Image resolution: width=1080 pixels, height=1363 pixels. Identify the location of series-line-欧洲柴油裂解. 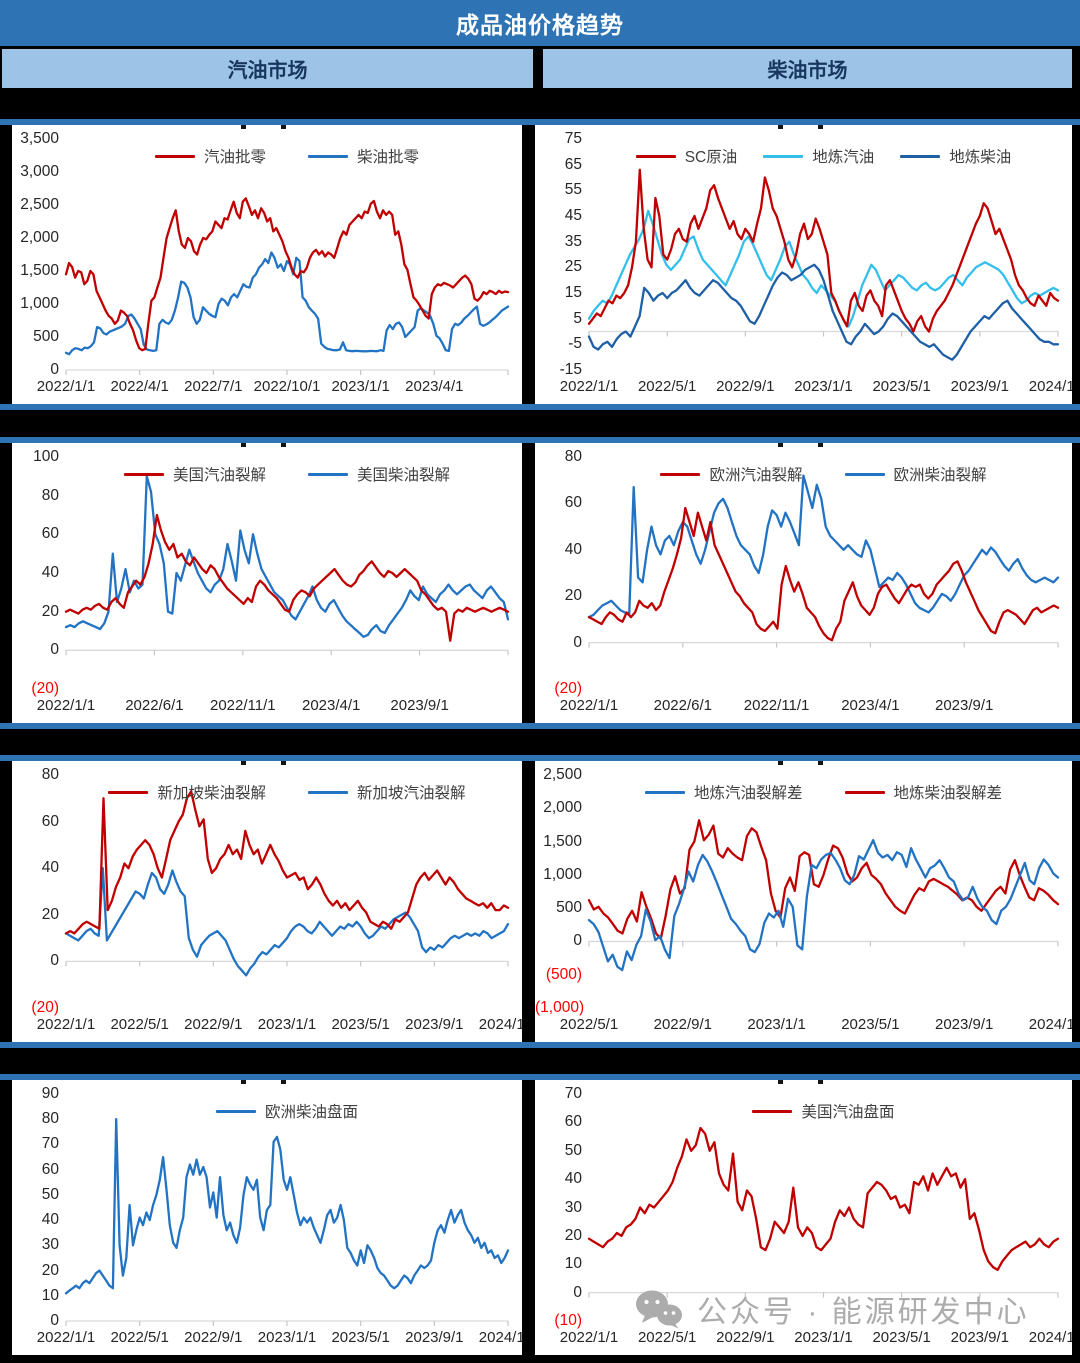
(823, 546).